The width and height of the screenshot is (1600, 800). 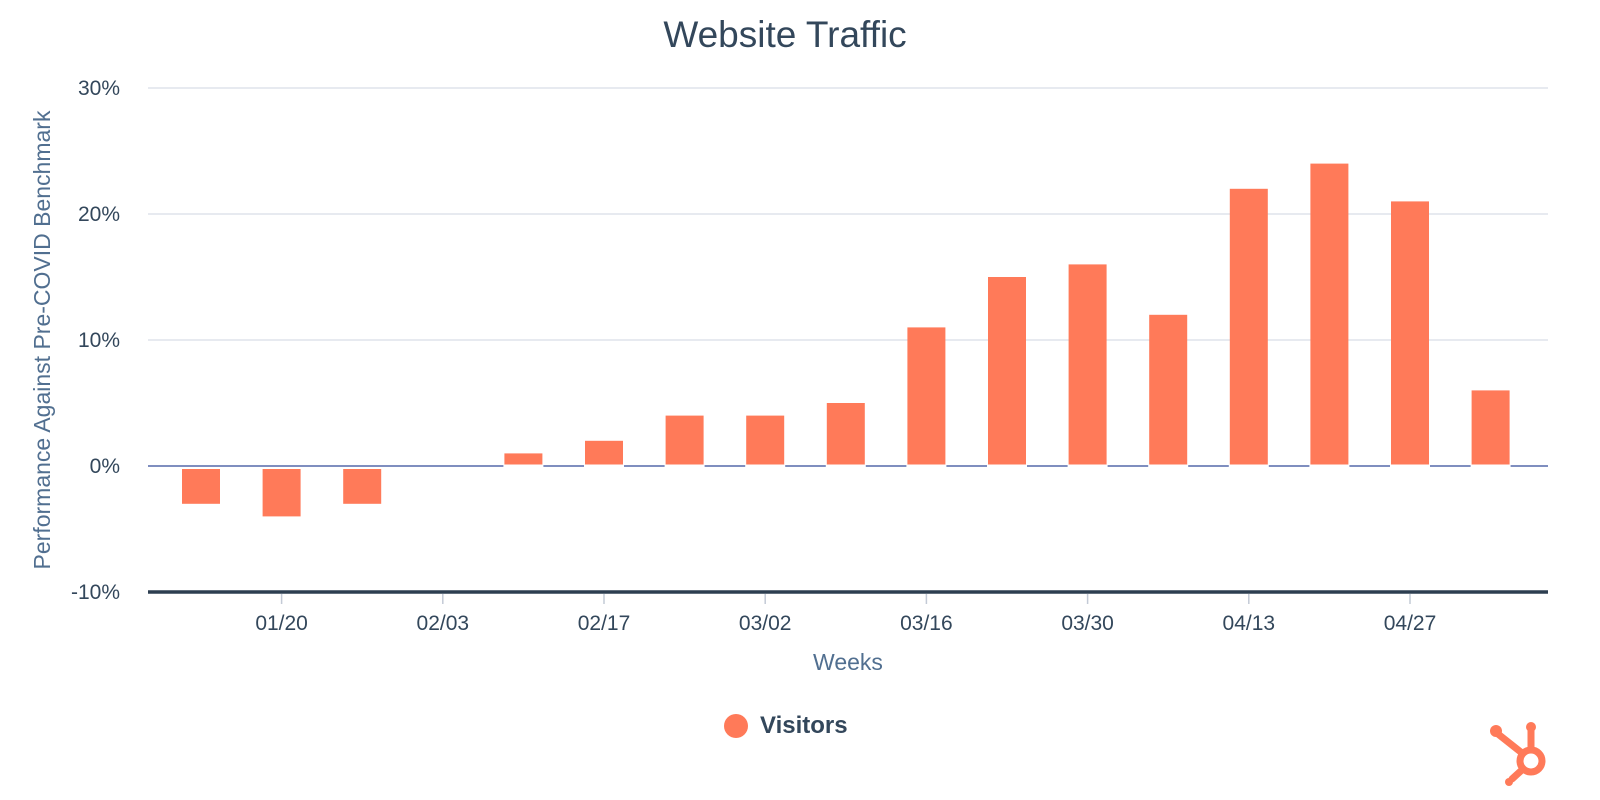 I want to click on y-axis-label: Performance Against Pre-COVID Benchmark, so click(x=42, y=339).